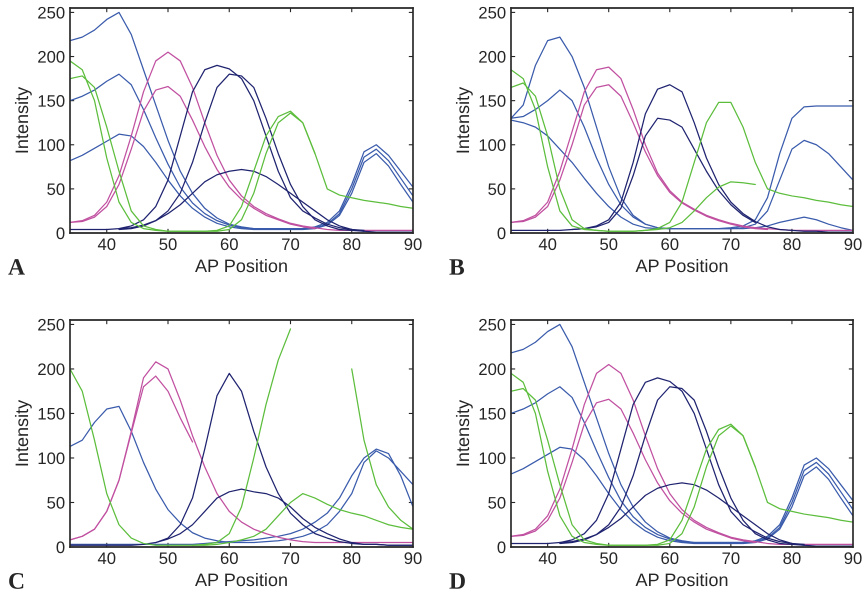 The width and height of the screenshot is (867, 596). What do you see at coordinates (456, 267) in the screenshot?
I see `text: B` at bounding box center [456, 267].